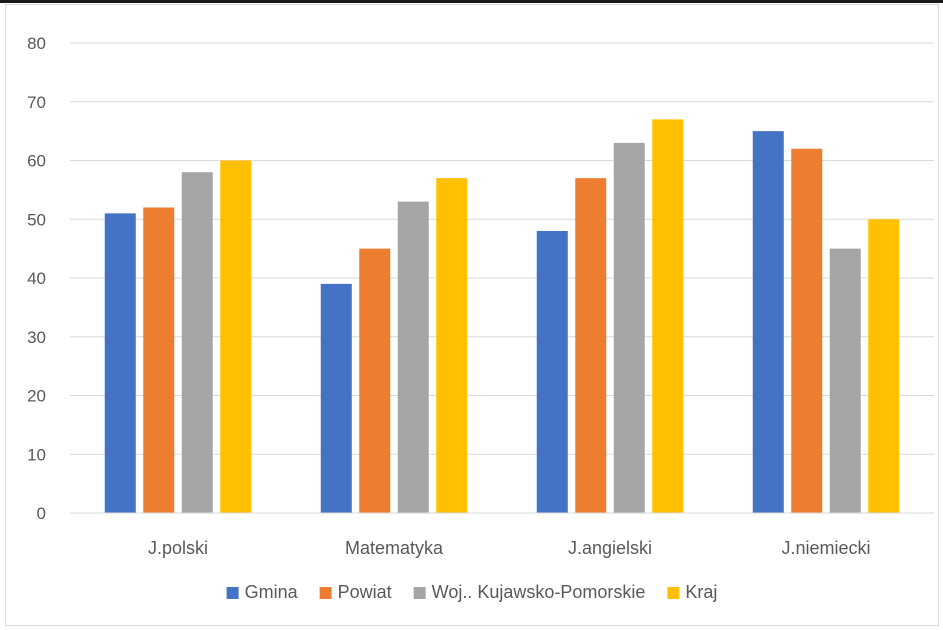 This screenshot has height=630, width=943. Describe the element at coordinates (610, 548) in the screenshot. I see `x-category-label: J.angielski` at that location.